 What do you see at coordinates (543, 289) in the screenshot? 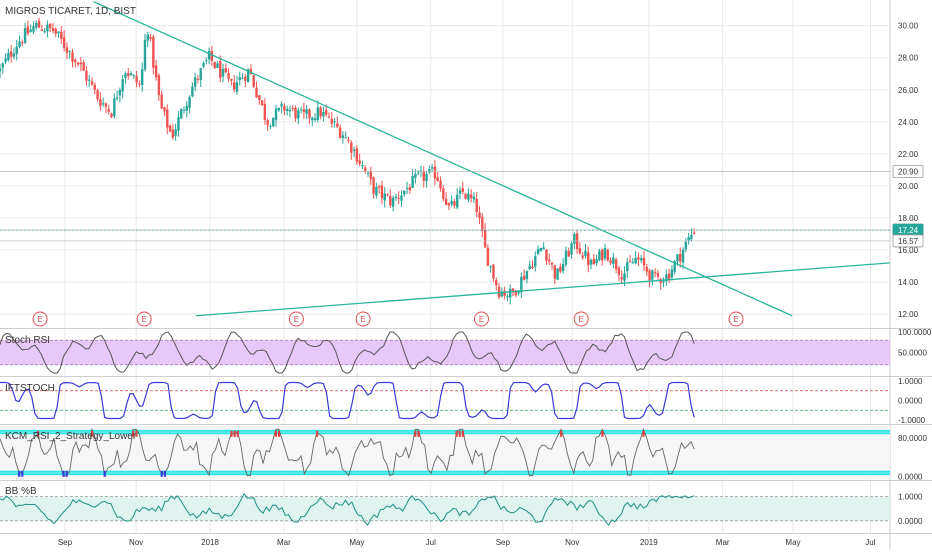
I see `trendline` at bounding box center [543, 289].